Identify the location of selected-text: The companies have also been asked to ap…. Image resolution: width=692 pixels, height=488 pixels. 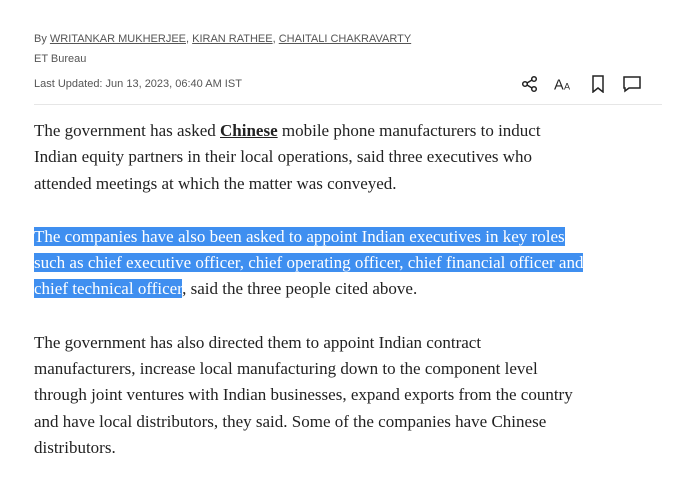
(299, 236).